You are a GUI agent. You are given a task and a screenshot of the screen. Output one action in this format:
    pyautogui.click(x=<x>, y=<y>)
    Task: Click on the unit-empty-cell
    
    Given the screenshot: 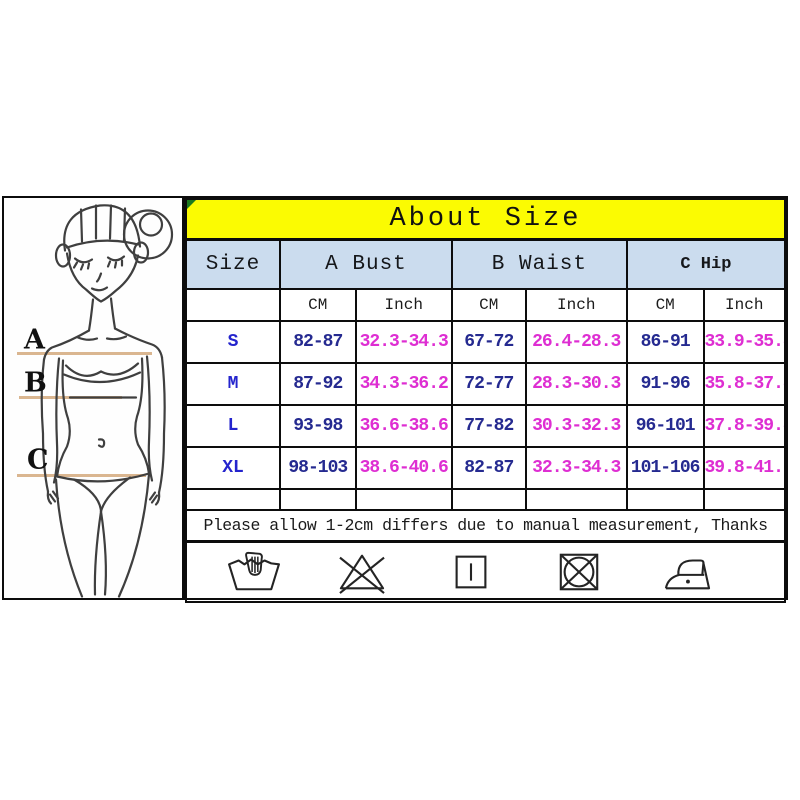 What is the action you would take?
    pyautogui.click(x=233, y=305)
    